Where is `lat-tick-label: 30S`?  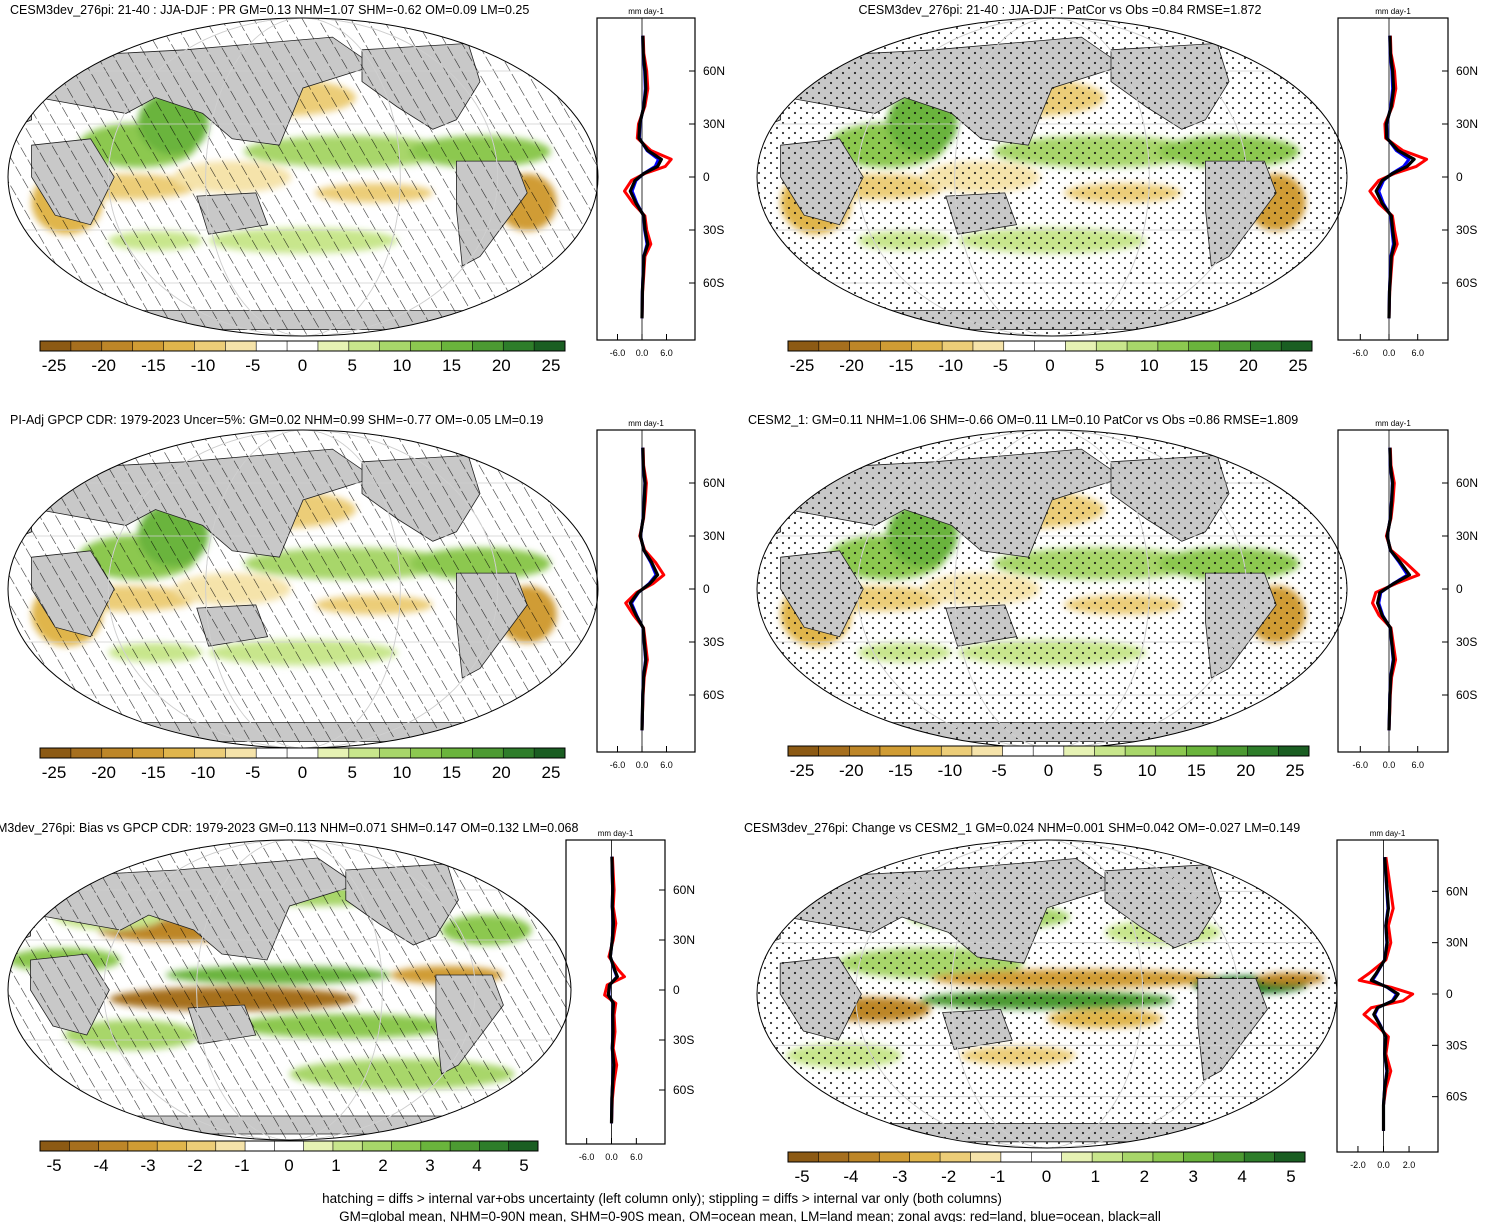
lat-tick-label: 30S is located at coordinates (1456, 1045).